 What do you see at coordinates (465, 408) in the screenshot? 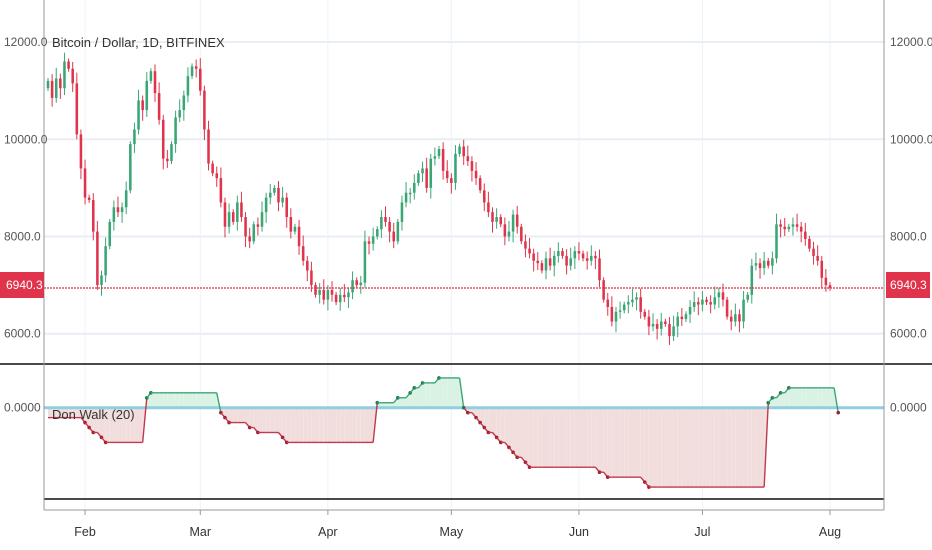
I see `indicator-axis: 0.0000 0.0000` at bounding box center [465, 408].